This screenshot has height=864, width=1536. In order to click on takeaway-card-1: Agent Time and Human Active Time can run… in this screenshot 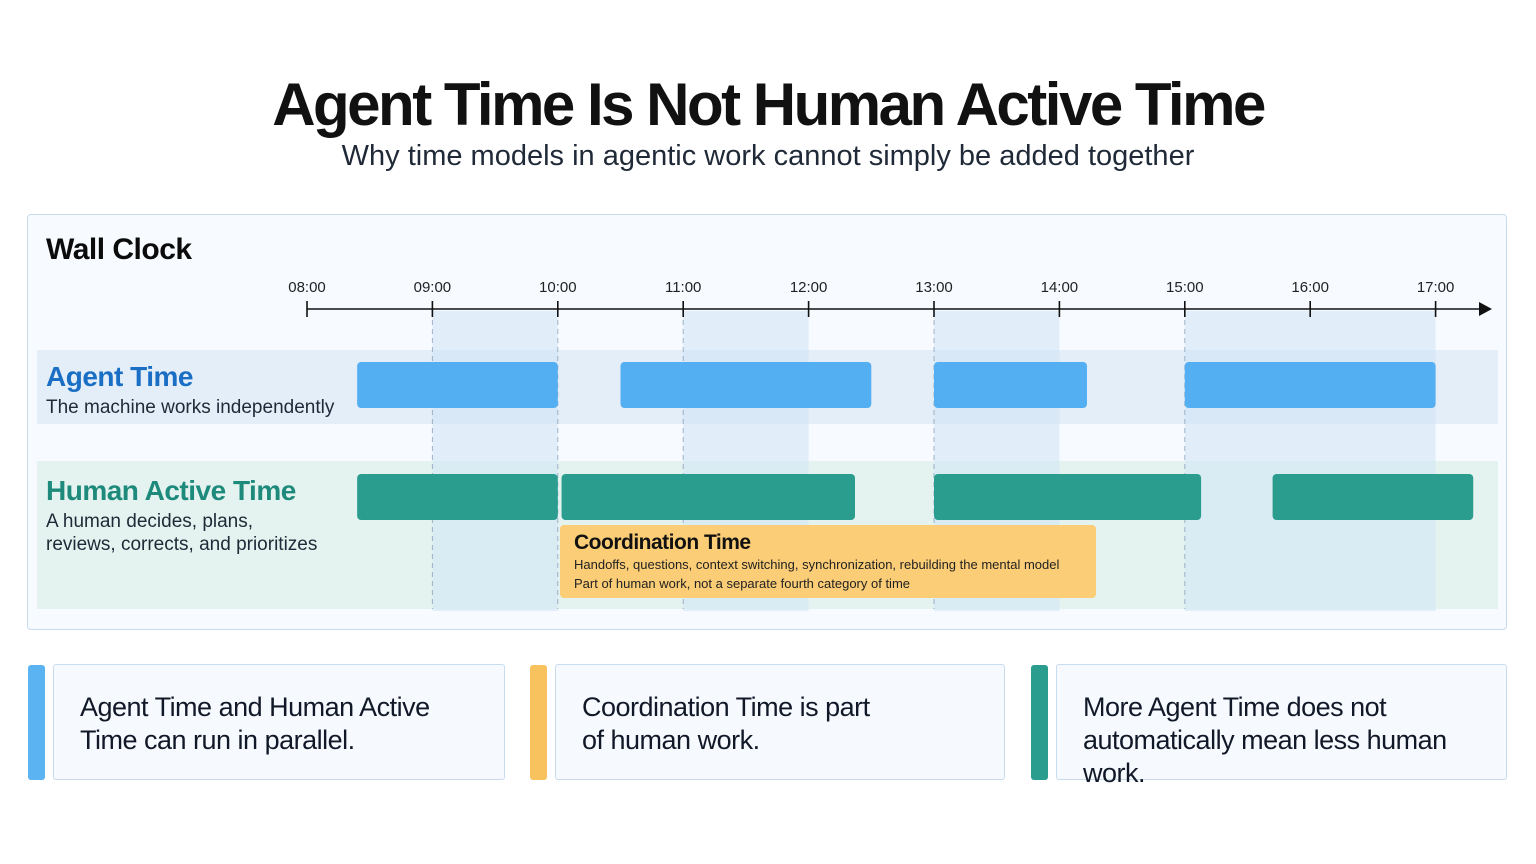, I will do `click(279, 722)`.